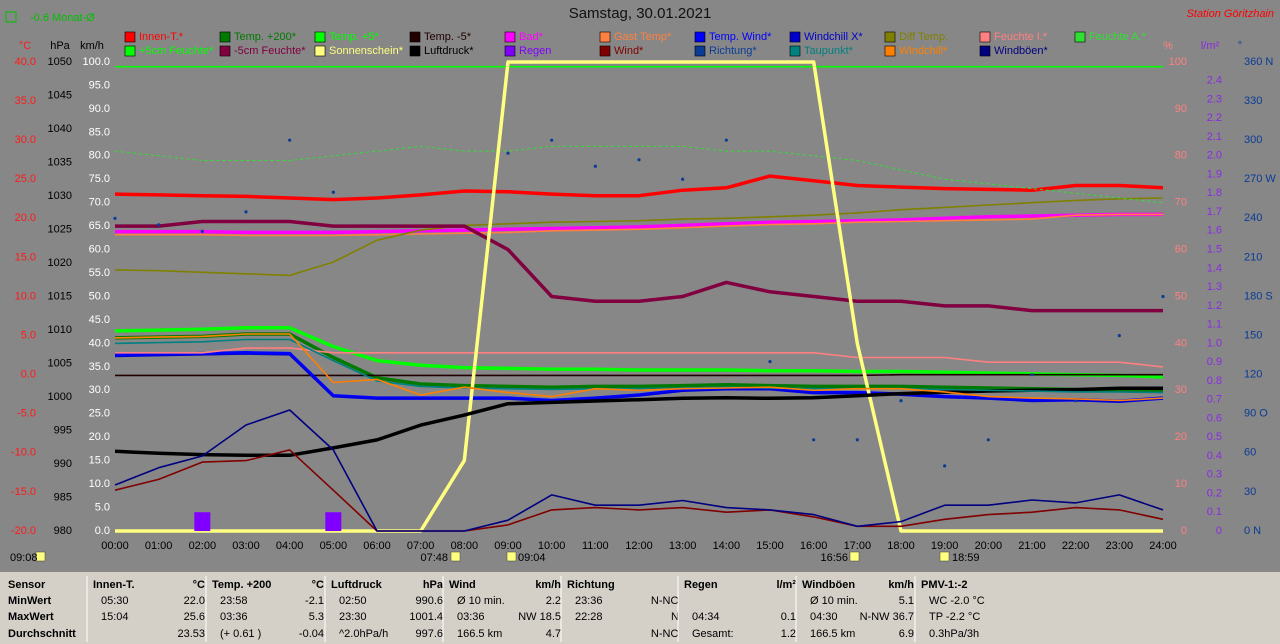  I want to click on y-tick-label: 990, so click(63, 464).